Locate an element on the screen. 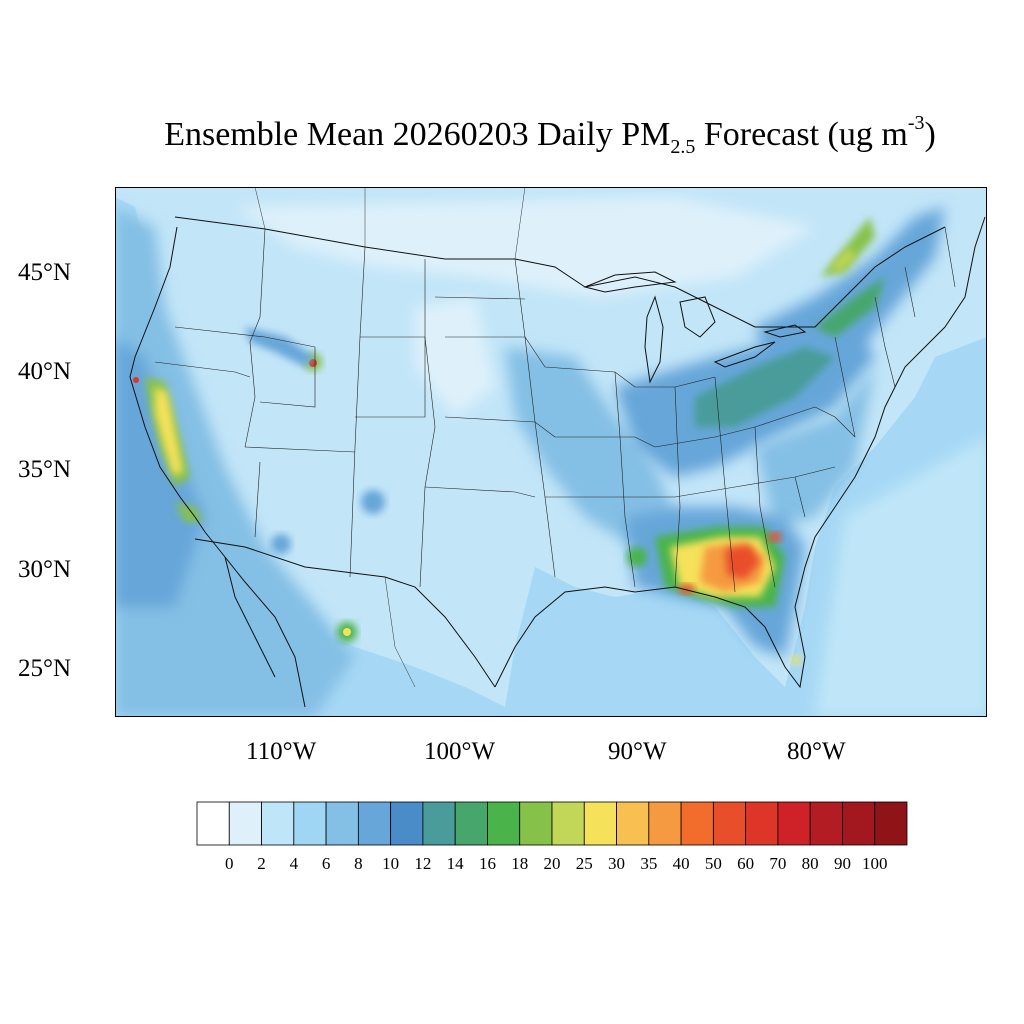  georgia-red-spot is located at coordinates (775, 537).